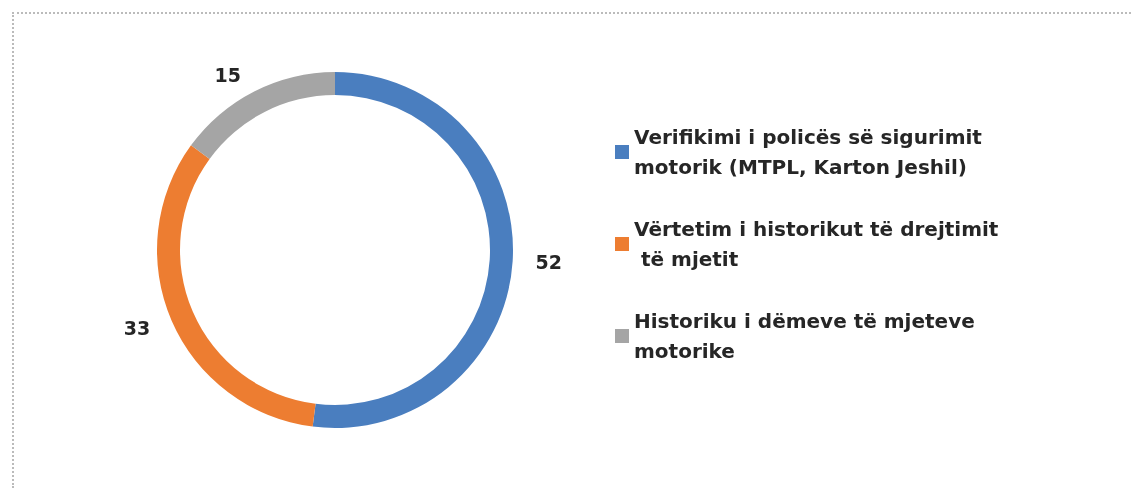 The image size is (1131, 488). I want to click on data-label: 33, so click(137, 327).